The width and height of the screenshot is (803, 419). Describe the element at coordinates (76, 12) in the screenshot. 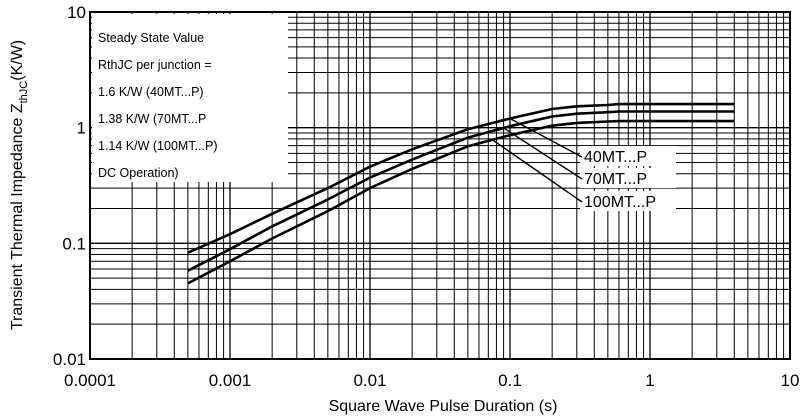

I see `y-tick-label: 10` at that location.